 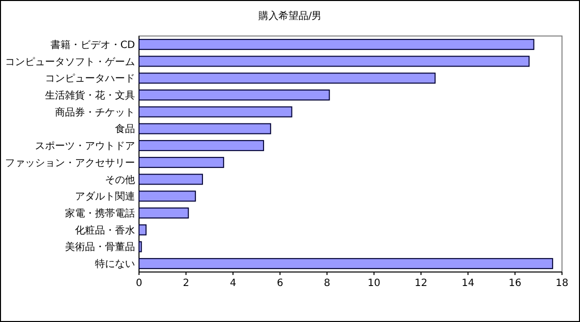 I want to click on y-tick-label: 商品券・チケット, so click(x=95, y=112).